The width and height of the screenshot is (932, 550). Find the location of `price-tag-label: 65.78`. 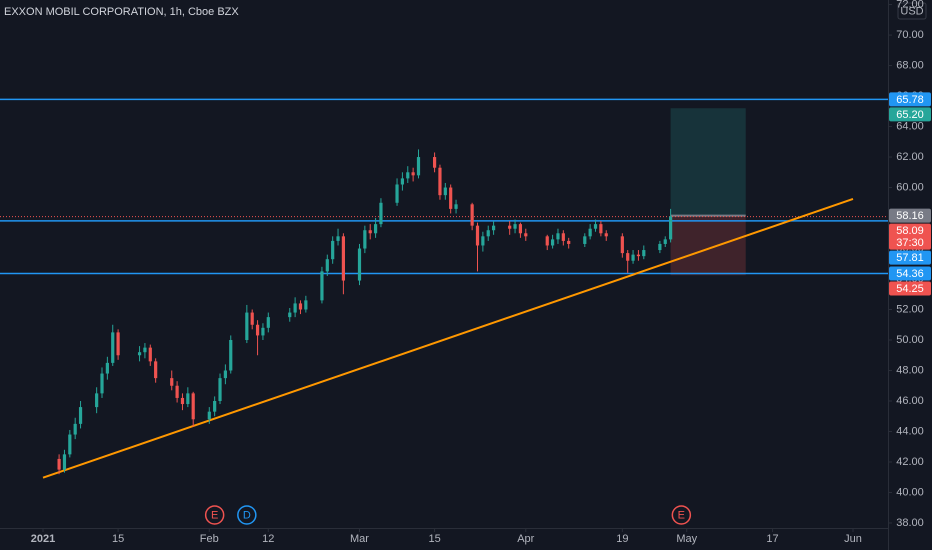

price-tag-label: 65.78 is located at coordinates (910, 100).